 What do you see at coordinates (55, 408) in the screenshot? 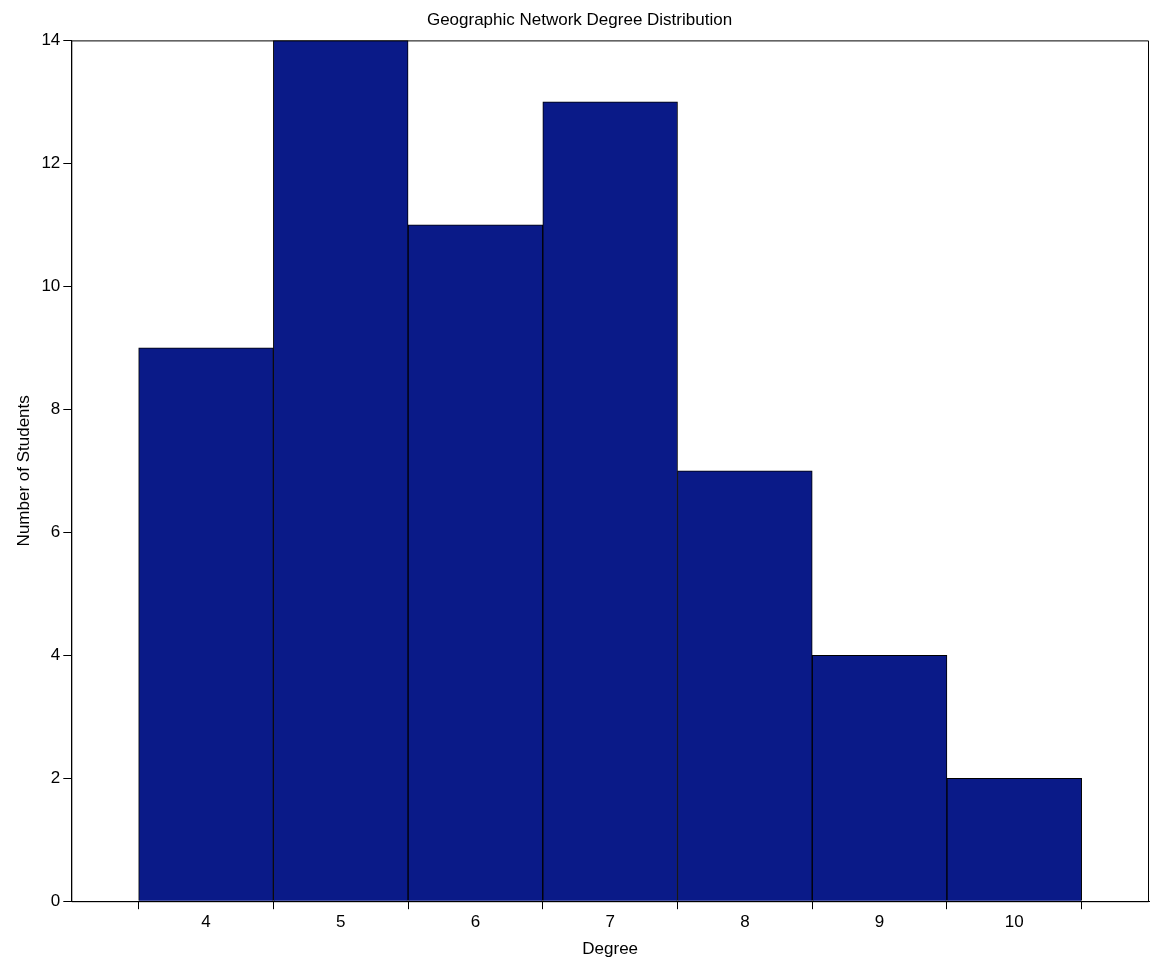
I see `y-tick-label: 8` at bounding box center [55, 408].